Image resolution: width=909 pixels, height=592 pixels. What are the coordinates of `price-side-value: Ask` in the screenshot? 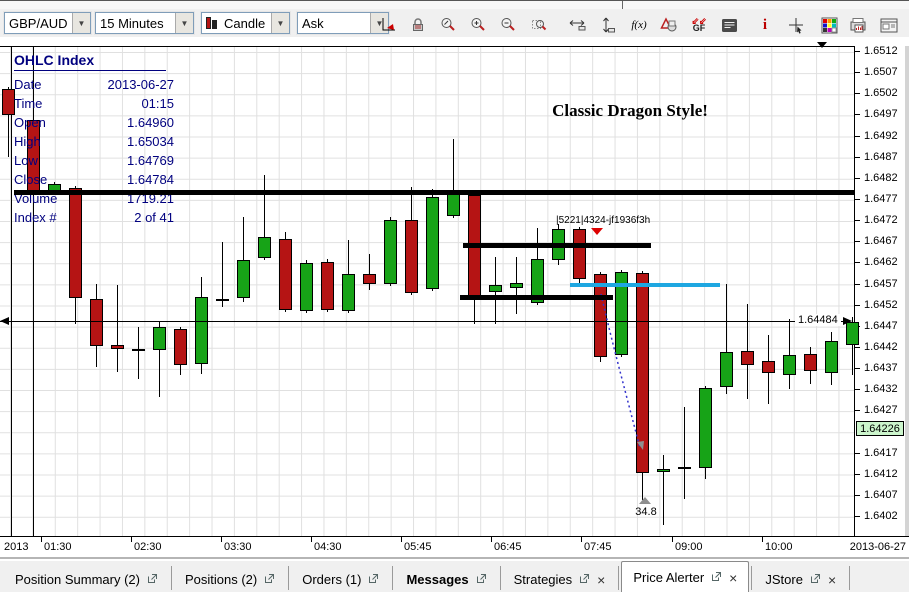 It's located at (313, 23).